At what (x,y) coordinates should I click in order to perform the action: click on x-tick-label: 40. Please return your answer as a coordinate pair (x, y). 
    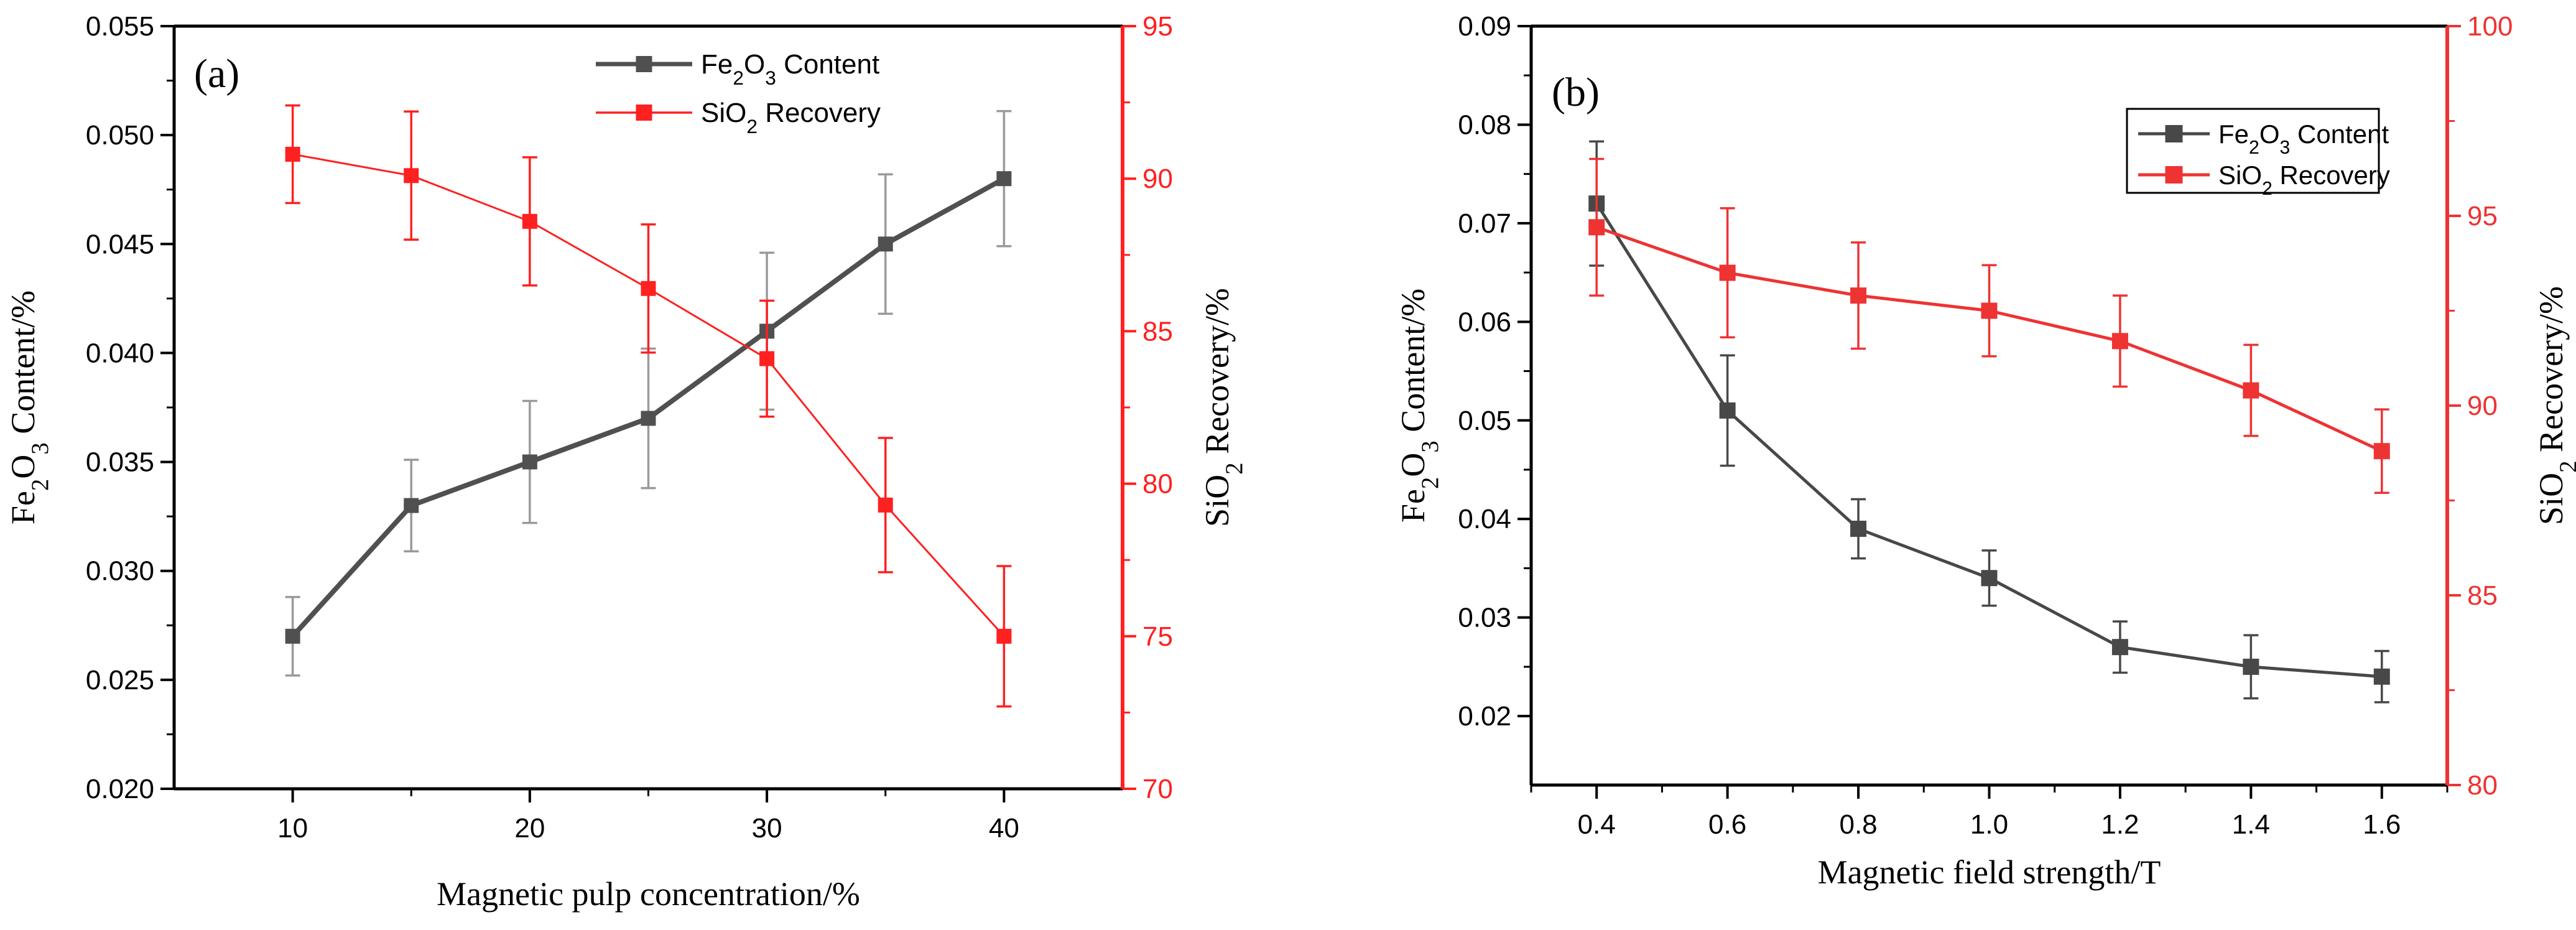
    Looking at the image, I should click on (1004, 828).